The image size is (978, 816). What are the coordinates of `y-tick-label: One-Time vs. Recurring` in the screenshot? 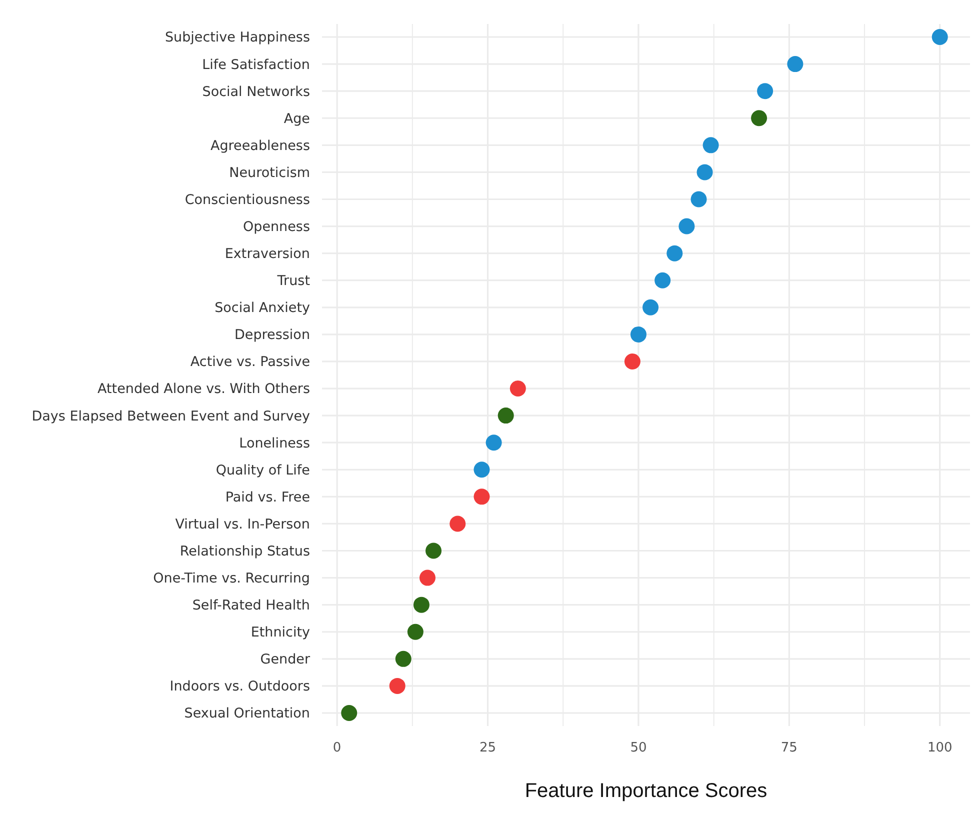 It's located at (231, 578).